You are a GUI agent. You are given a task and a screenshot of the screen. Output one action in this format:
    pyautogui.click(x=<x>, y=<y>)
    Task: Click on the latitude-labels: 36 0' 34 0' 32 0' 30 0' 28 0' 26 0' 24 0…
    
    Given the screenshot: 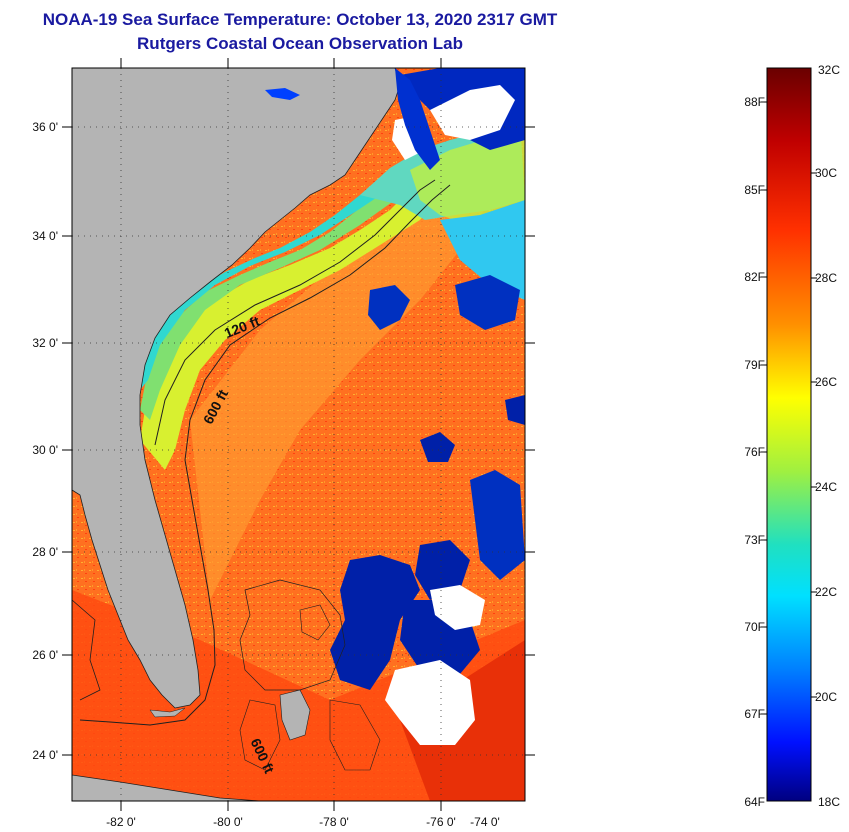 What is the action you would take?
    pyautogui.click(x=45, y=441)
    